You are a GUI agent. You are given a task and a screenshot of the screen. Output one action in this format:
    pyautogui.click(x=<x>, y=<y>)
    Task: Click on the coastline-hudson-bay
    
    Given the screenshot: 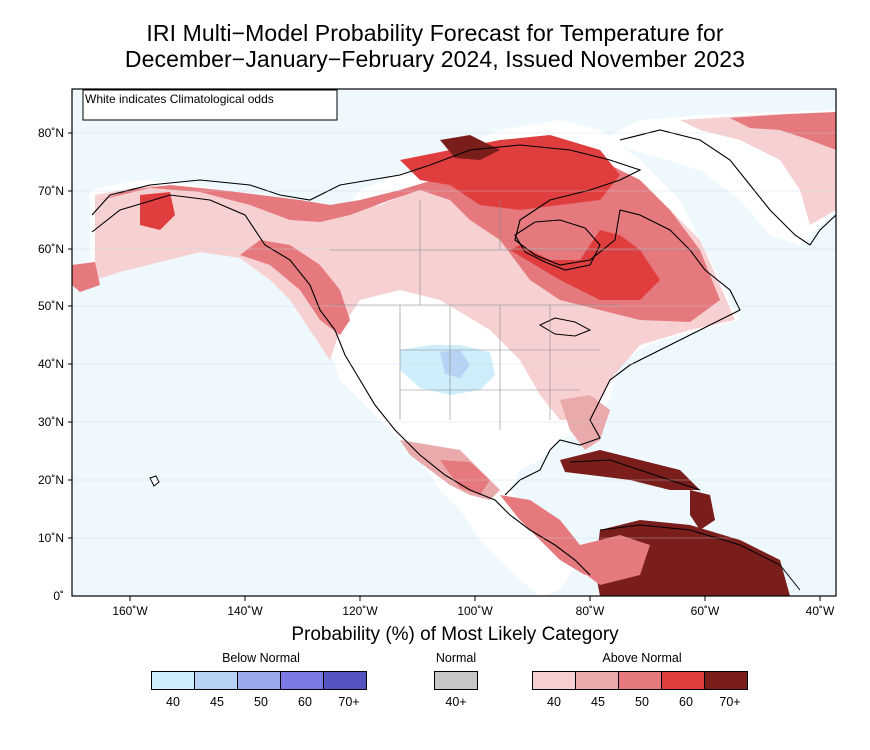 What is the action you would take?
    pyautogui.click(x=557, y=245)
    